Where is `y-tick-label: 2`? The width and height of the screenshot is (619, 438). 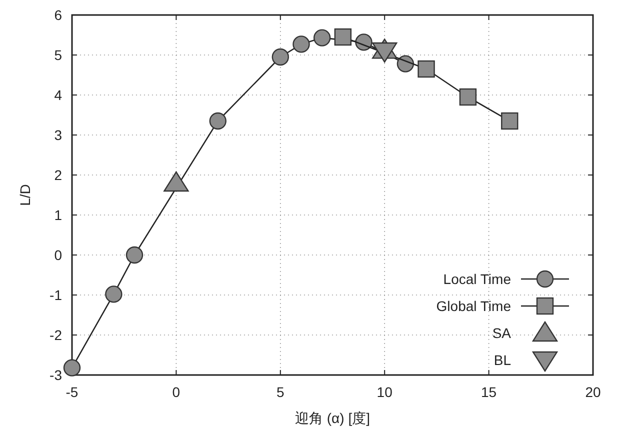 y-tick-label: 2 is located at coordinates (58, 175).